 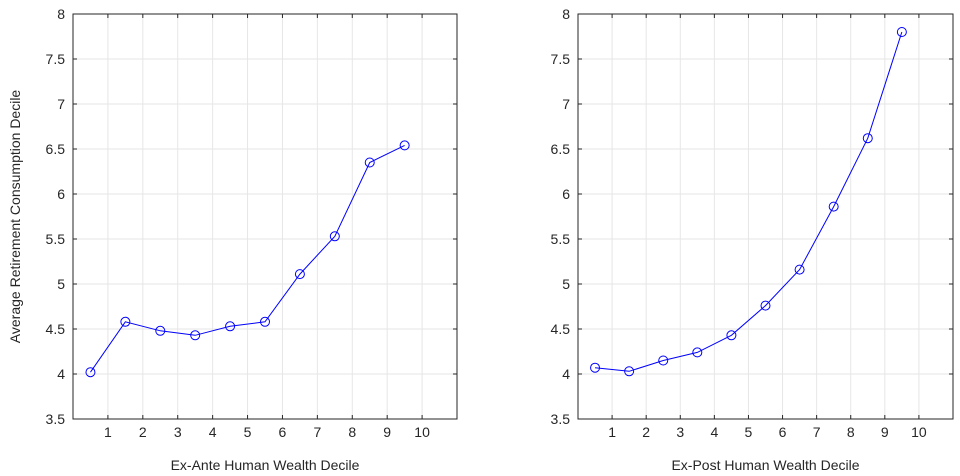 What do you see at coordinates (265, 465) in the screenshot?
I see `x-axis-label: Ex-Ante Human Wealth Decile` at bounding box center [265, 465].